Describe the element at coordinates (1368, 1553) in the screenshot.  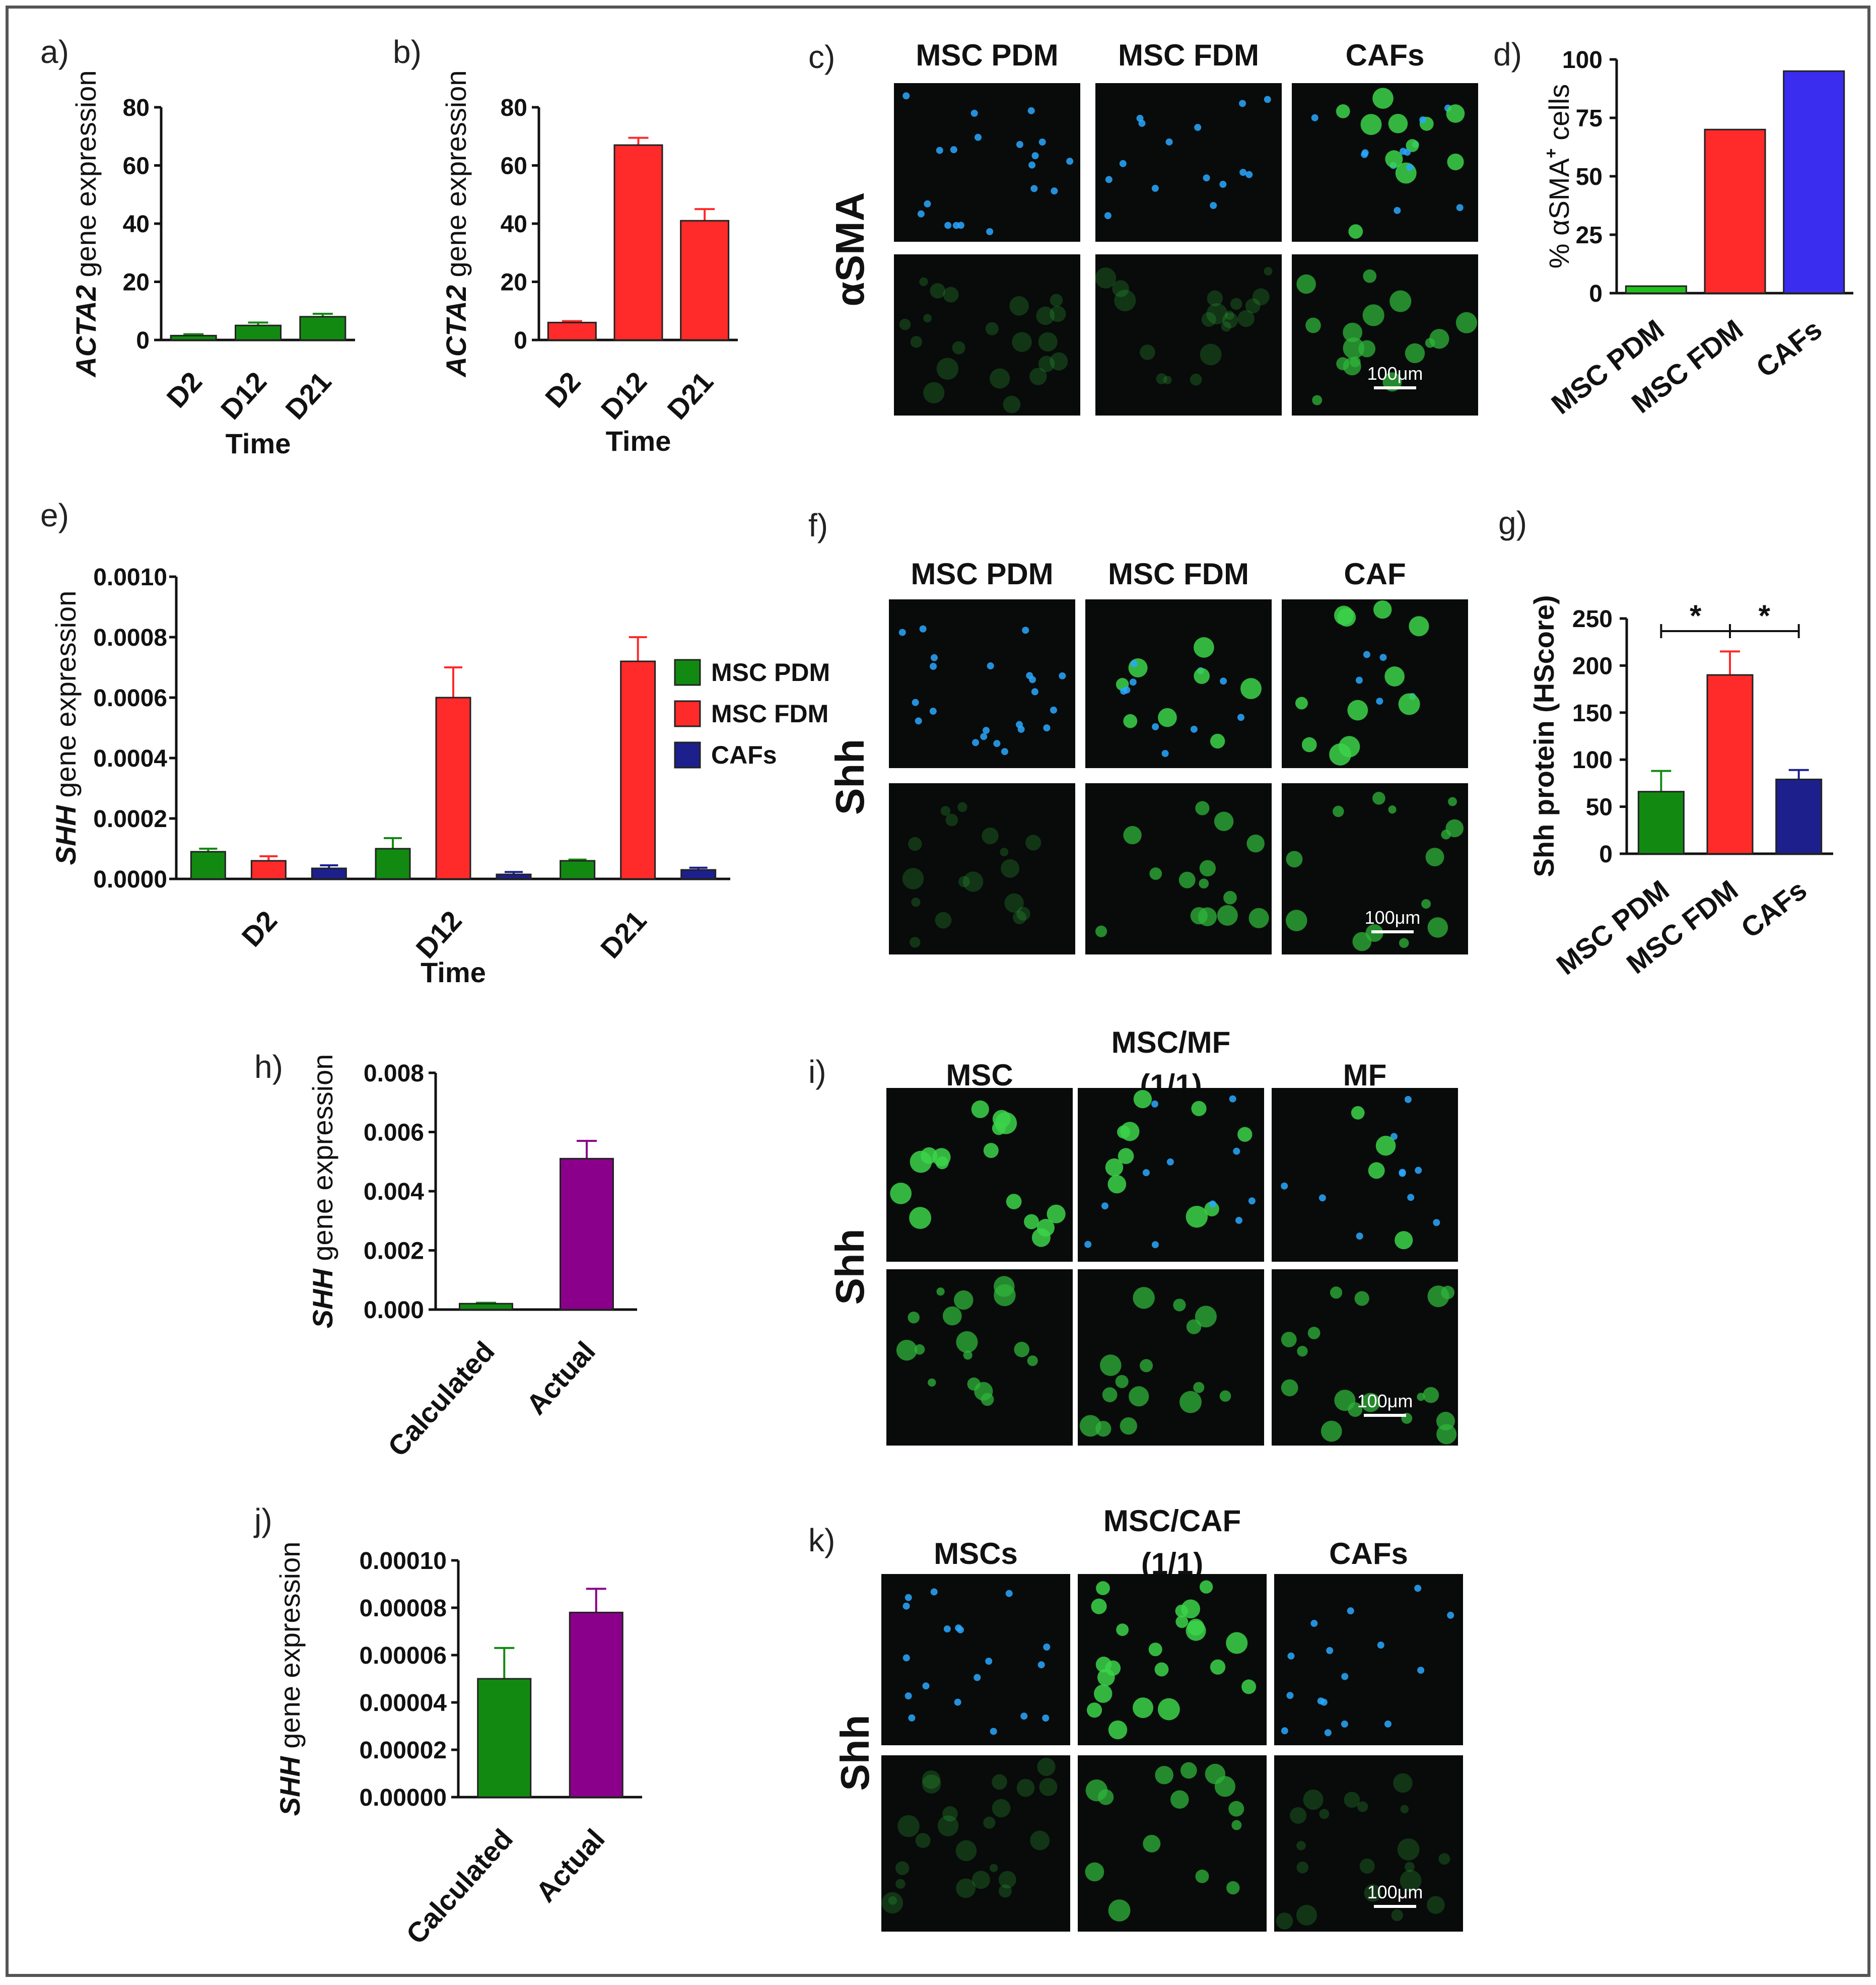
I see `column-header: CAFs` at that location.